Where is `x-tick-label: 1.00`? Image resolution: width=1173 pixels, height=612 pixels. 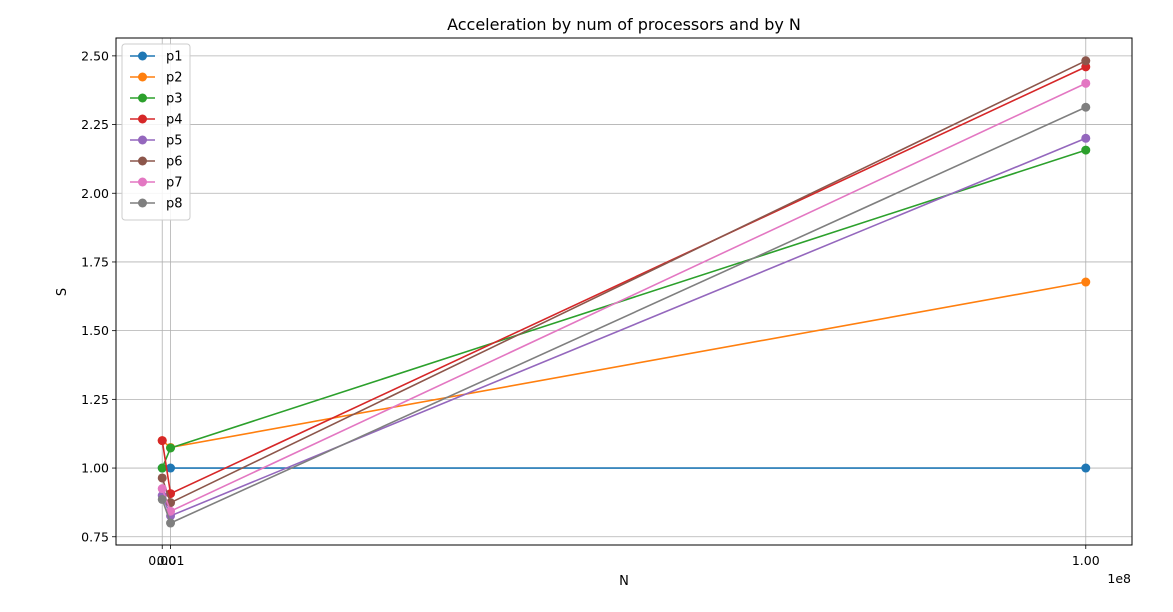
x-tick-label: 1.00 is located at coordinates (1086, 560).